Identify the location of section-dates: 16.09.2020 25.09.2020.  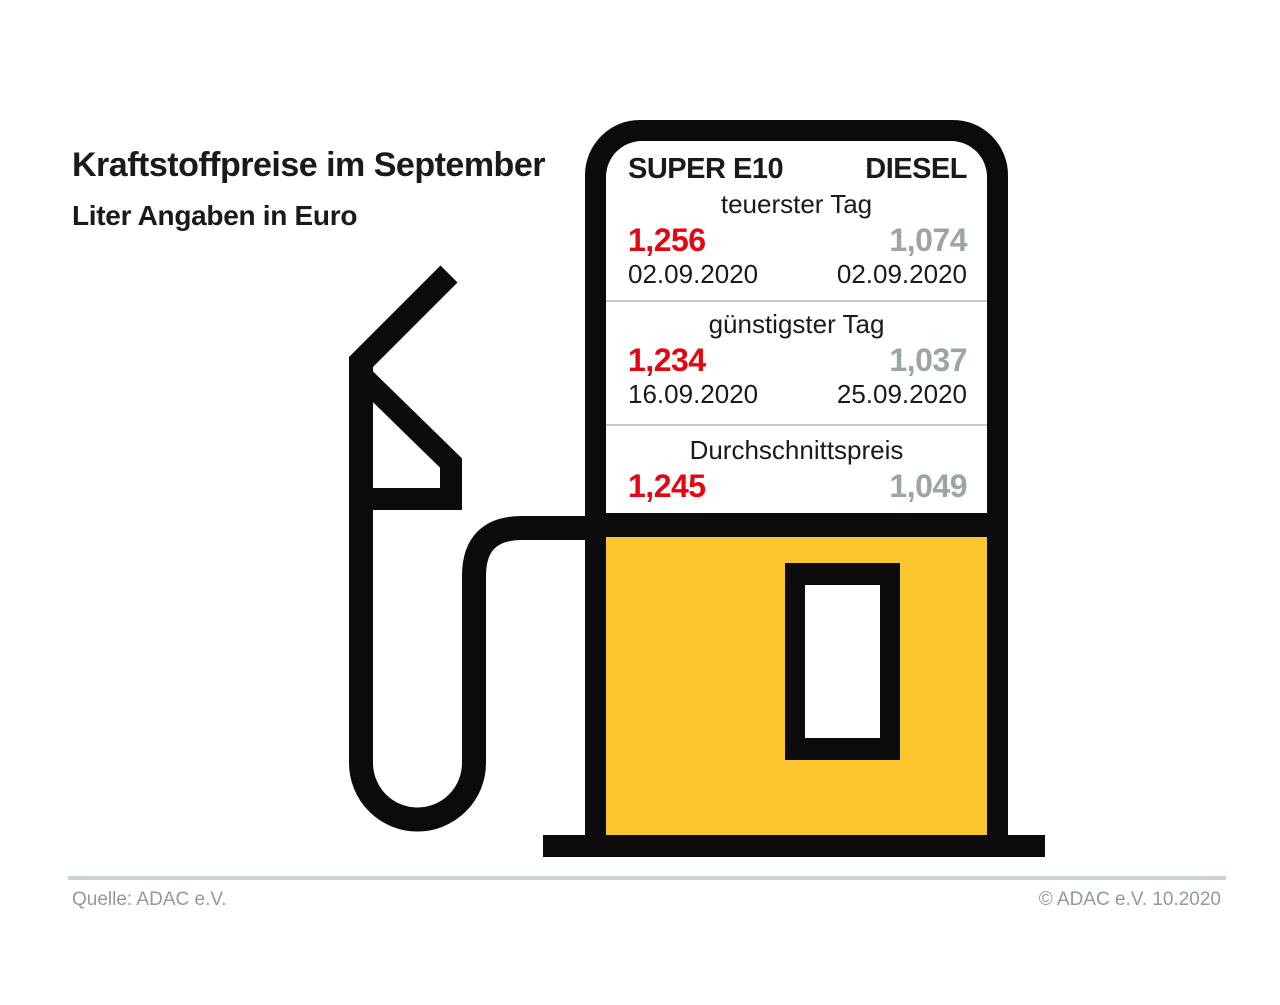
(796, 394).